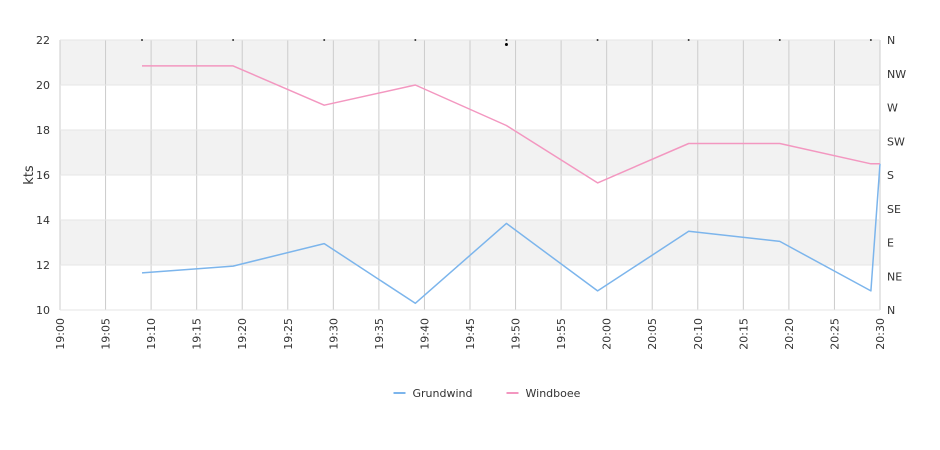 This screenshot has width=940, height=450. What do you see at coordinates (553, 393) in the screenshot?
I see `legend-label: Windboee` at bounding box center [553, 393].